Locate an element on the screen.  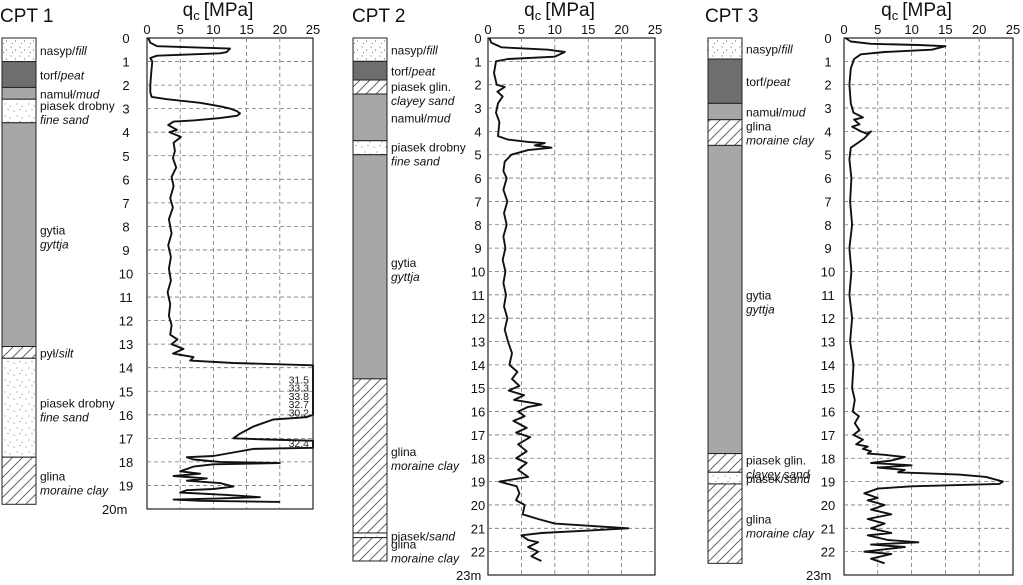
layer-label-pl: piasek glin. is located at coordinates (421, 87).